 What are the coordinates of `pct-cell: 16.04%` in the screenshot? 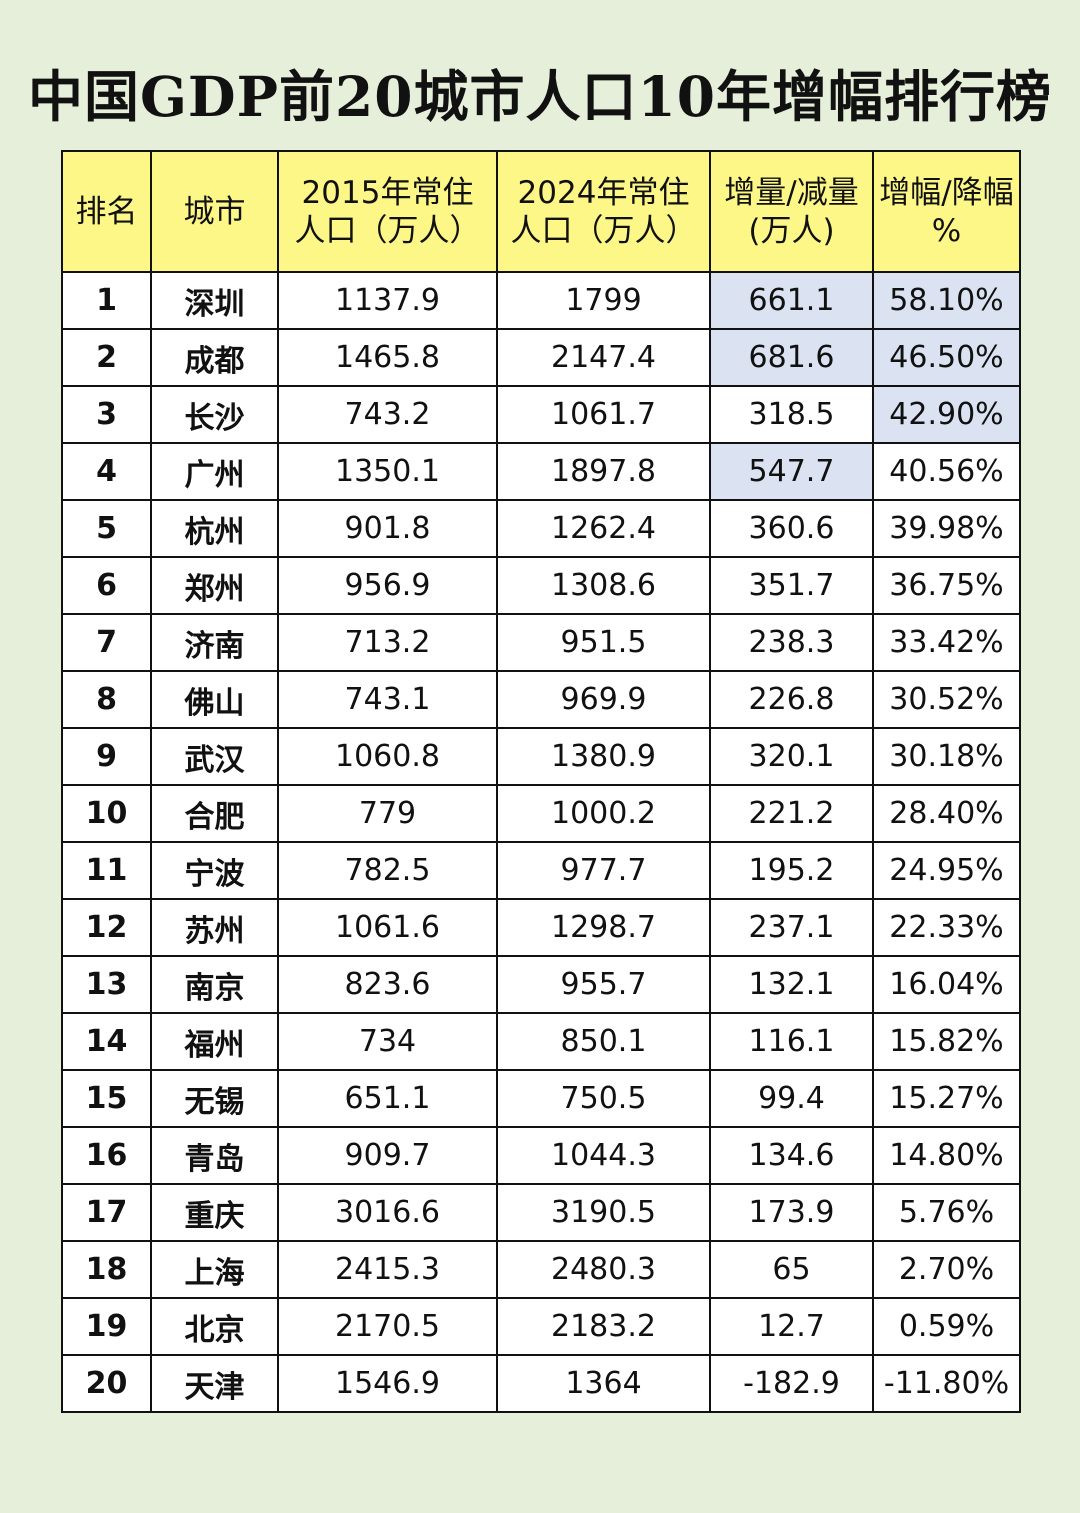 It's located at (946, 984).